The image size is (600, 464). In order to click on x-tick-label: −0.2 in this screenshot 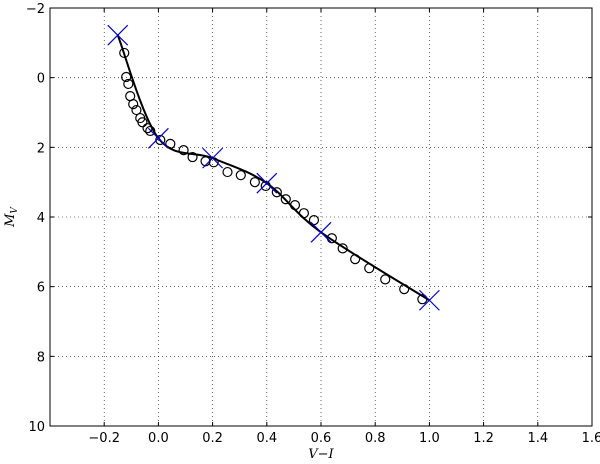, I will do `click(104, 438)`.